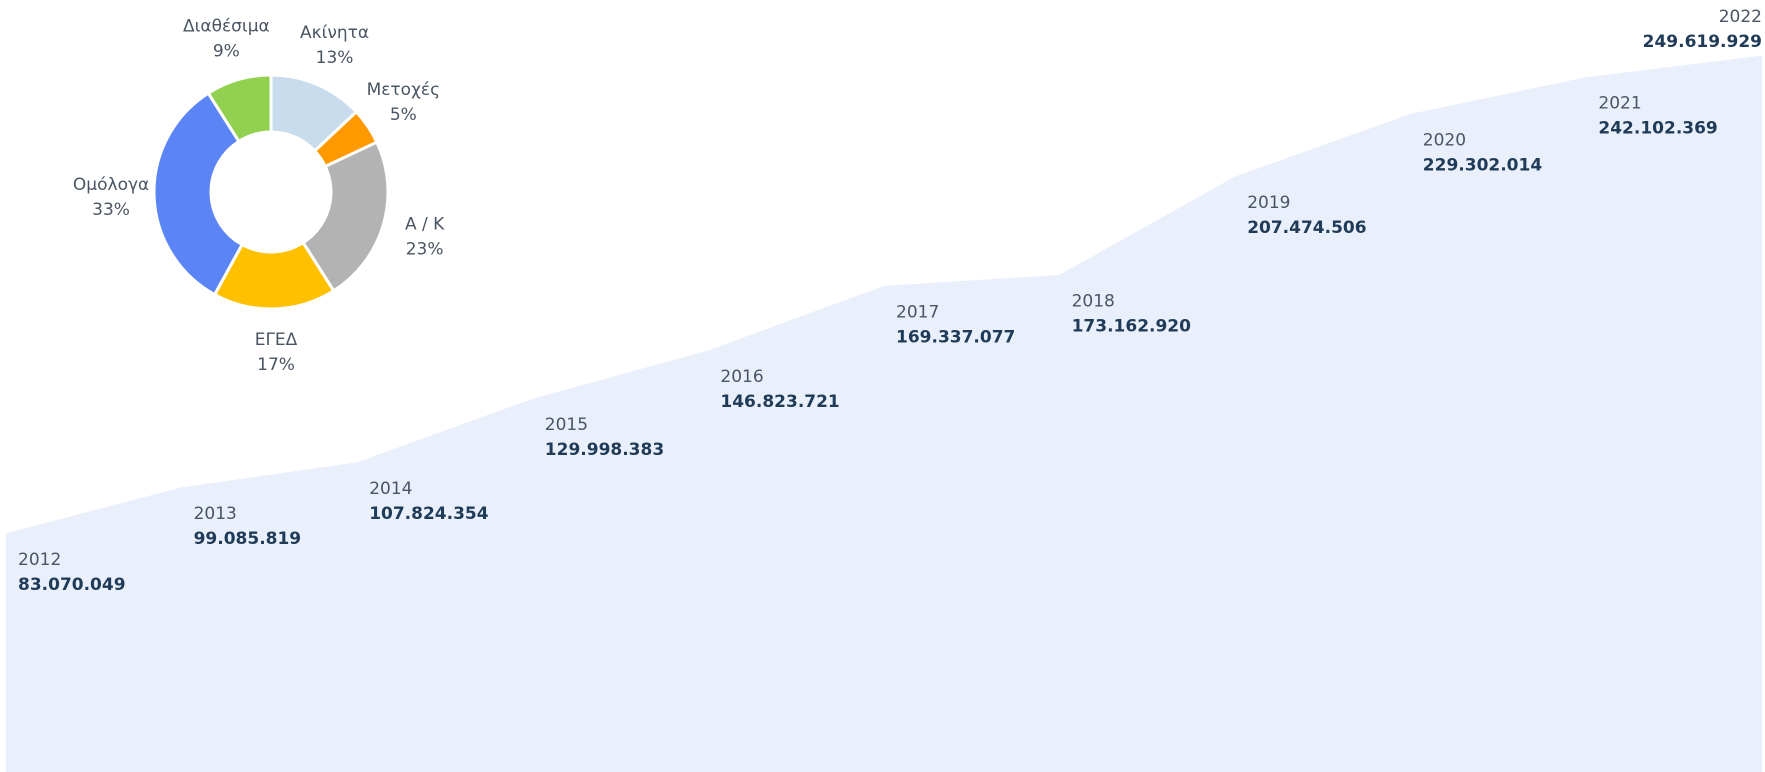  I want to click on year-label: 2020, so click(1444, 140).